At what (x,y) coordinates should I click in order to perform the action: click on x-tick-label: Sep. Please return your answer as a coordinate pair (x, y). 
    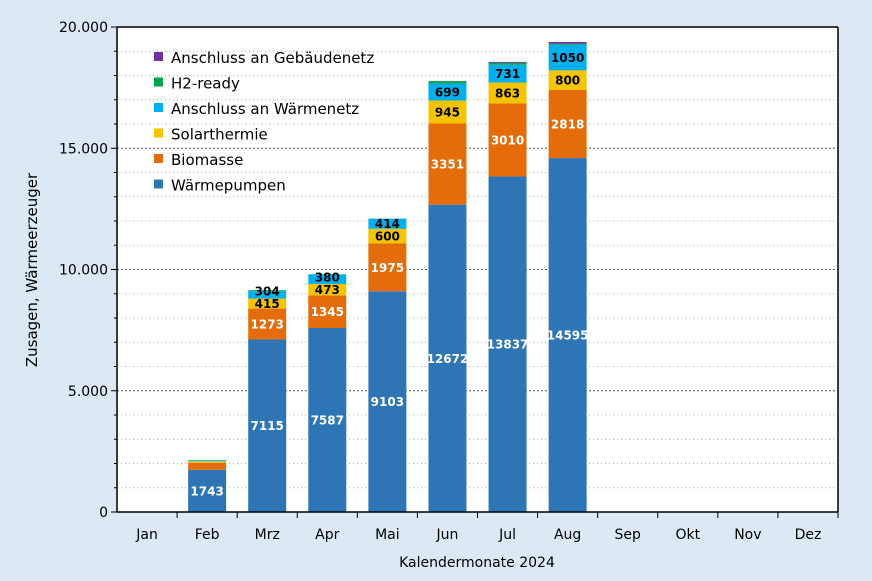
    Looking at the image, I should click on (628, 535).